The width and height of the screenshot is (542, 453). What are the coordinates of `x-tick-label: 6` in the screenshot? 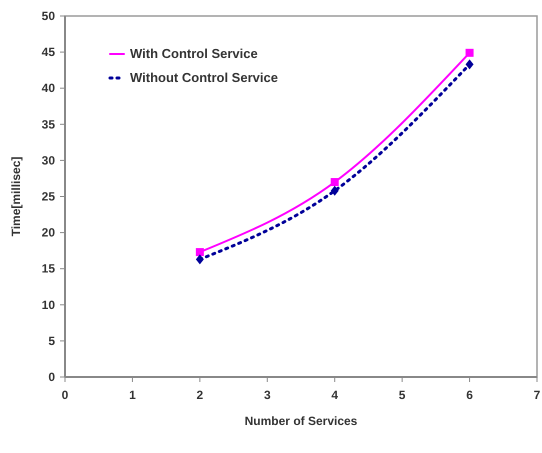 It's located at (470, 395).